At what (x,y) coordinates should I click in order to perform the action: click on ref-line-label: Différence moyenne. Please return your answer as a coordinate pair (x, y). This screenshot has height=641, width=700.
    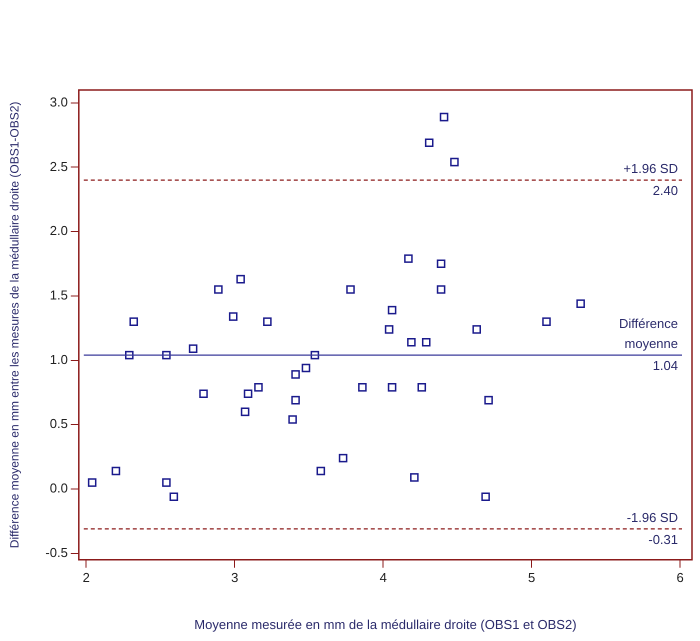
    Looking at the image, I should click on (648, 334).